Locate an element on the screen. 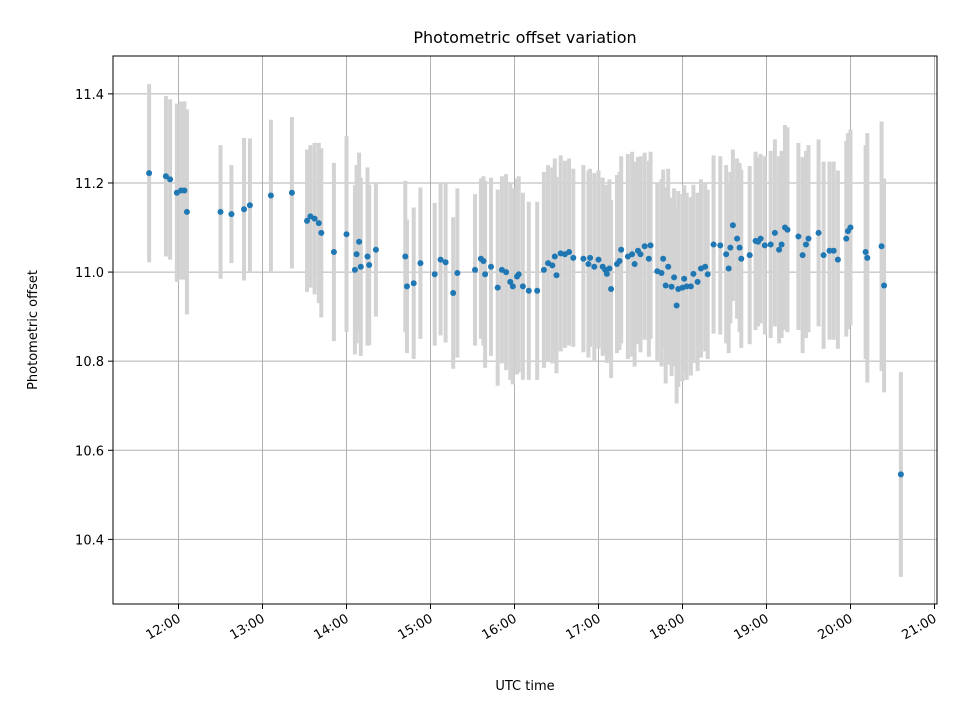 This screenshot has height=720, width=960. y-tick-label: 10.4 is located at coordinates (89, 540).